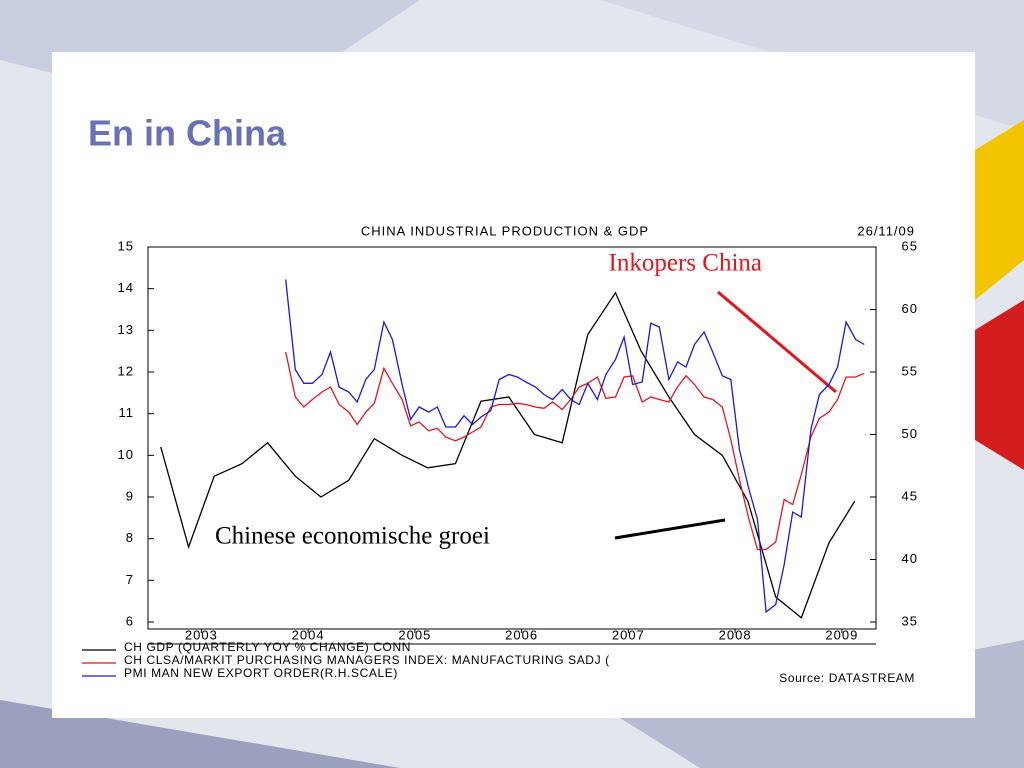 Image resolution: width=1024 pixels, height=768 pixels. Describe the element at coordinates (841, 634) in the screenshot. I see `x-tick-label: 2009` at that location.